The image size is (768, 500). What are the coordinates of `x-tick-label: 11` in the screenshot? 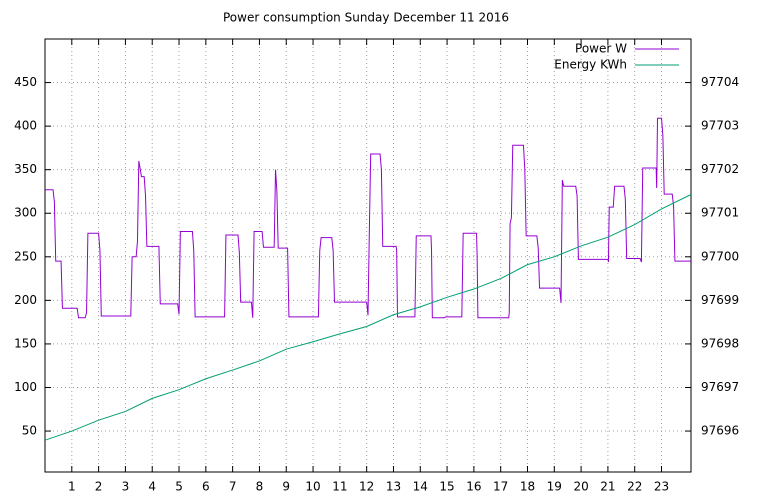 It's located at (339, 487).